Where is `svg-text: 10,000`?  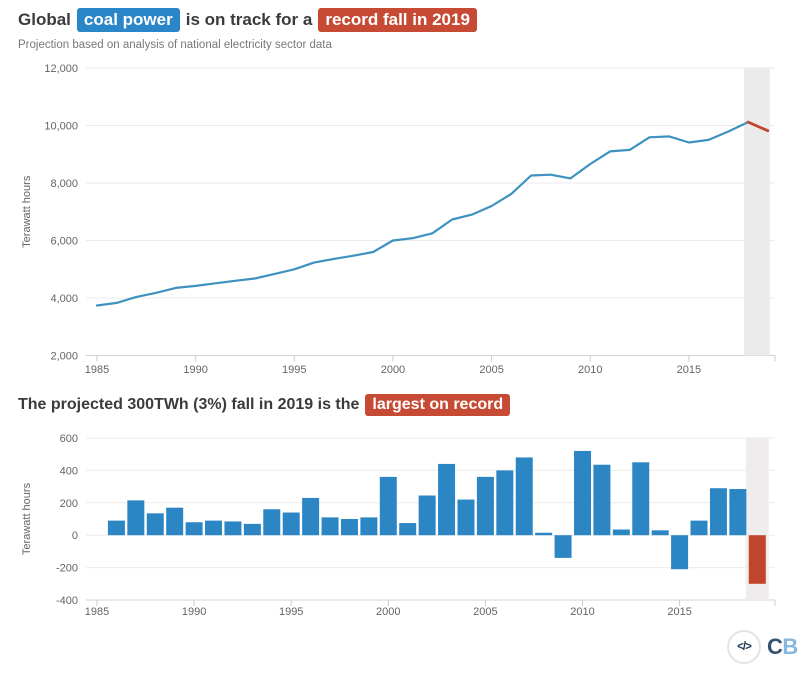 svg-text: 10,000 is located at coordinates (61, 127).